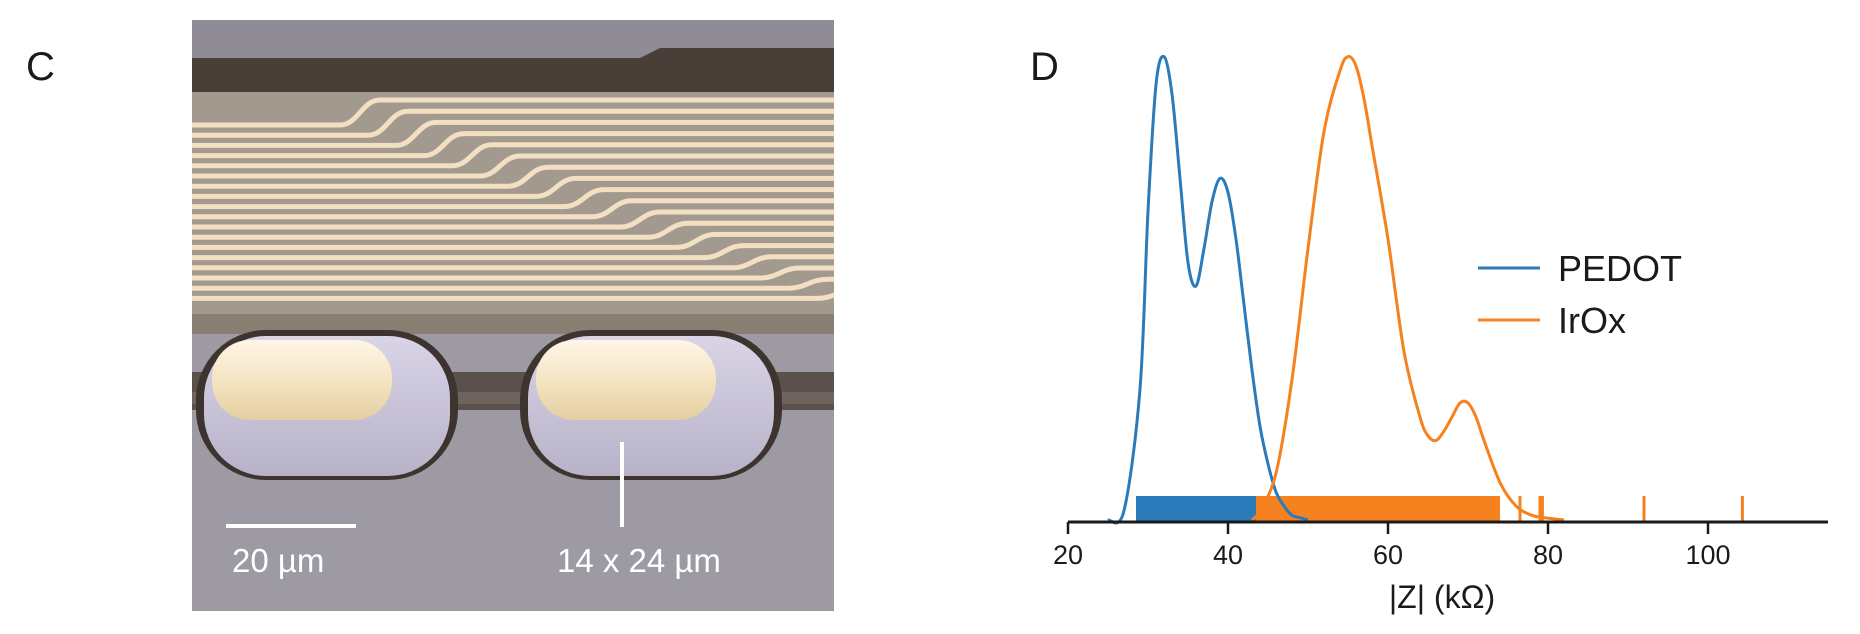 The width and height of the screenshot is (1860, 634). I want to click on x-axis-label: |Z| (kΩ), so click(1442, 597).